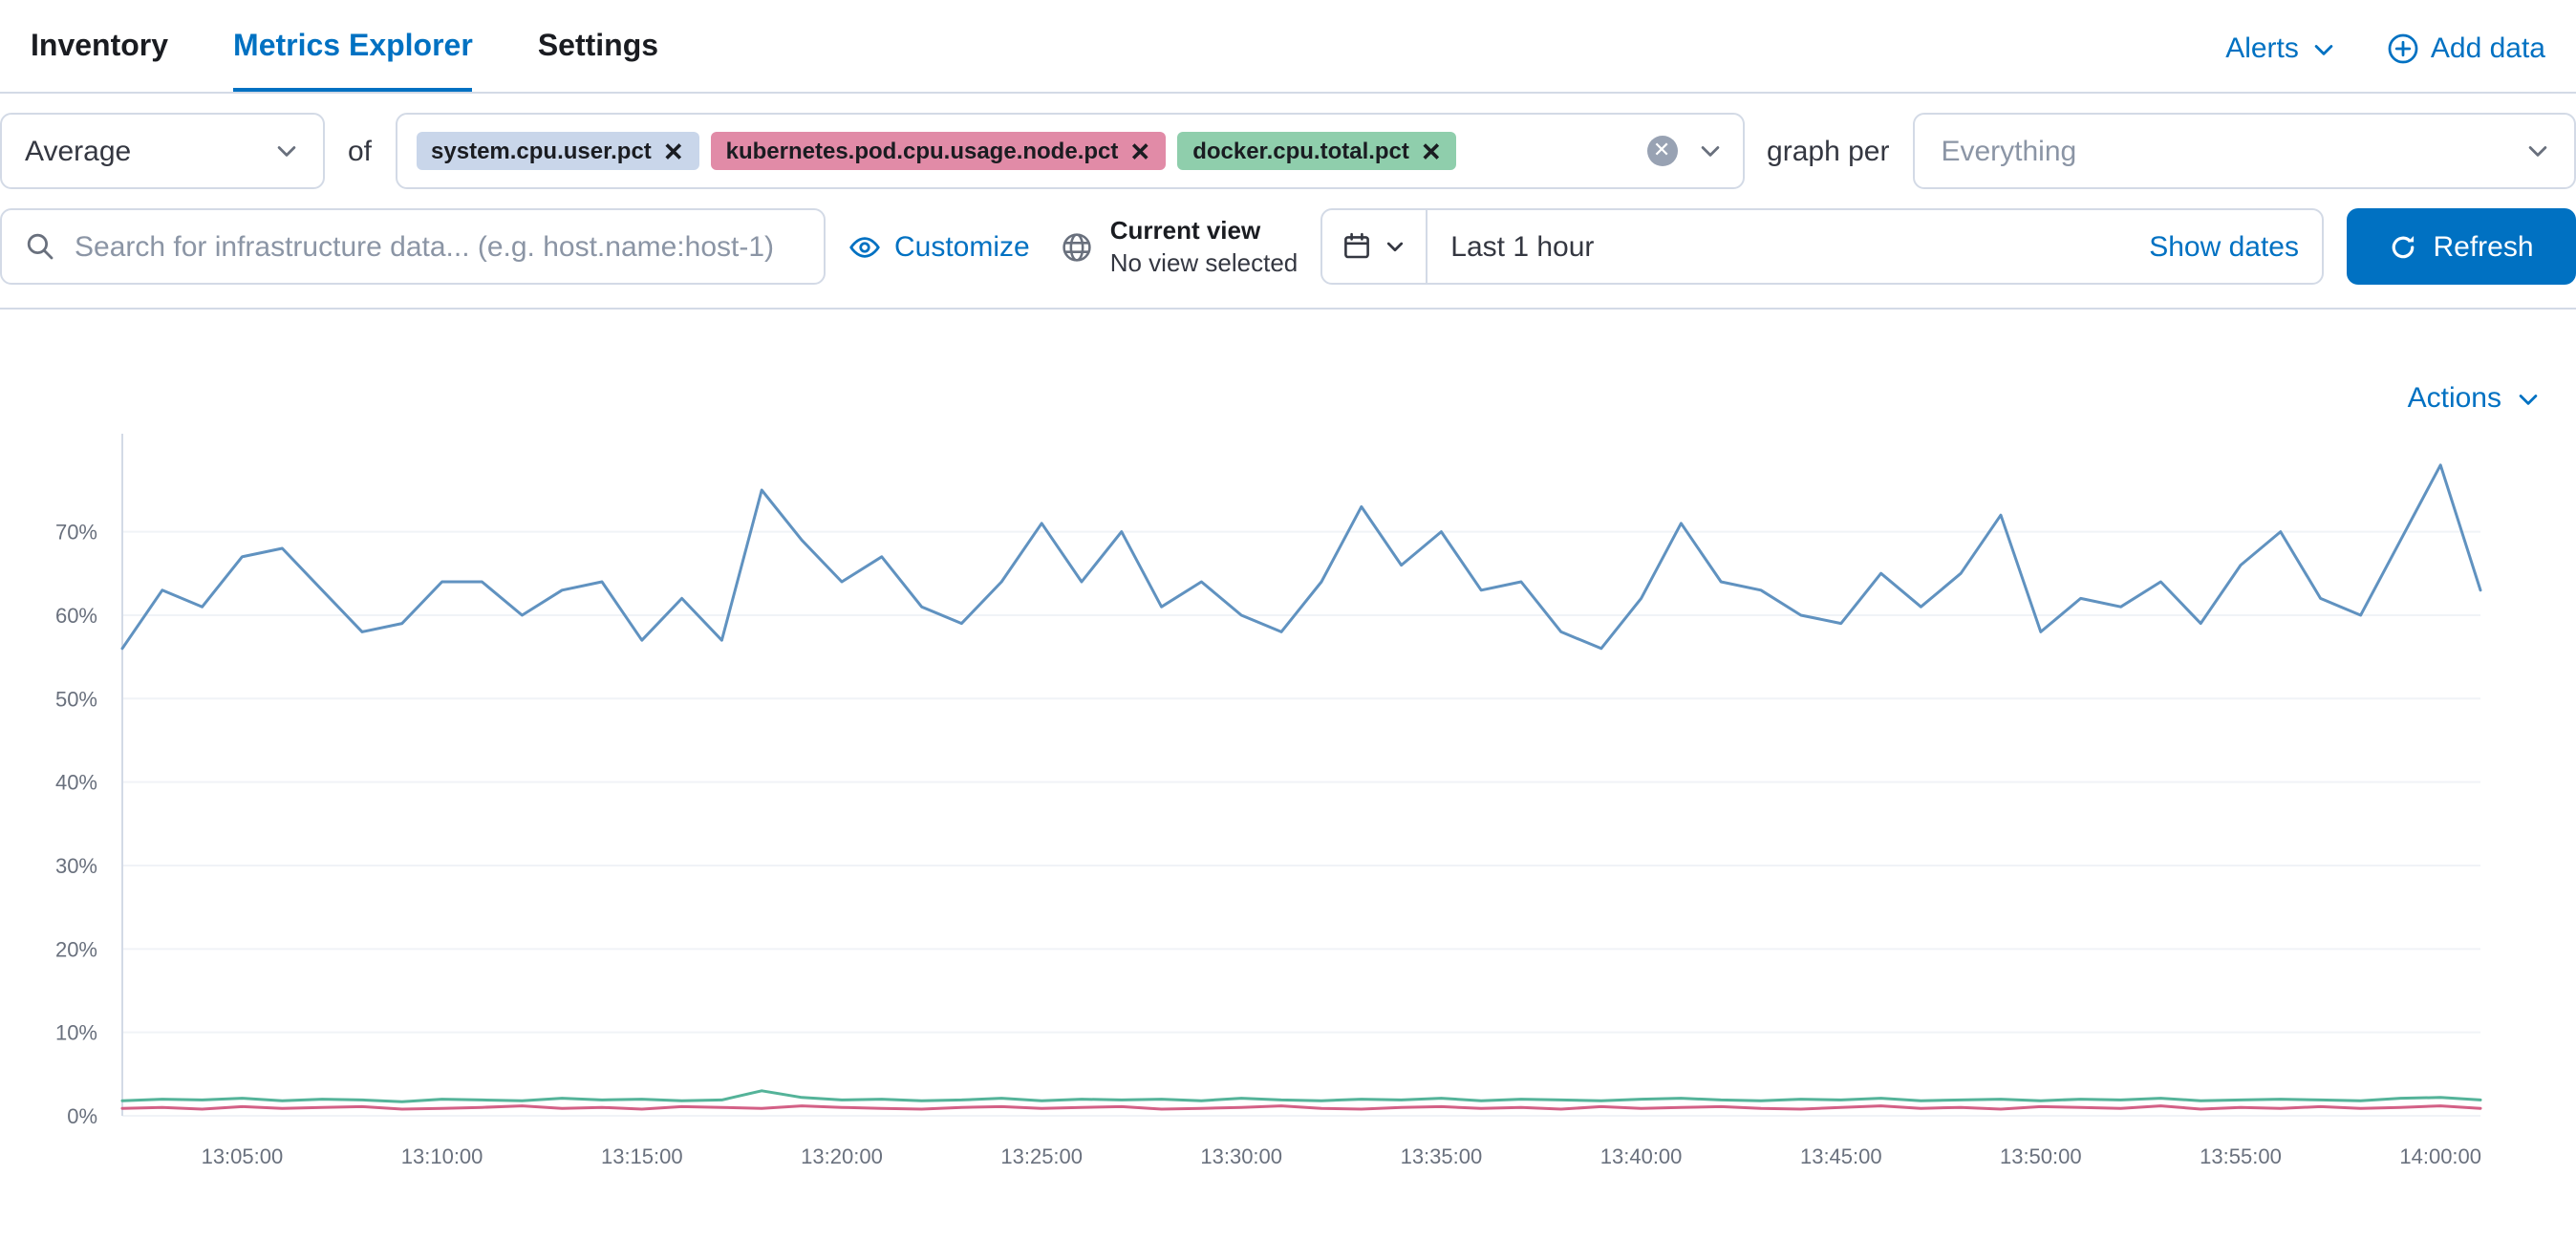 The image size is (2576, 1240). I want to click on calendar-icon, so click(1357, 247).